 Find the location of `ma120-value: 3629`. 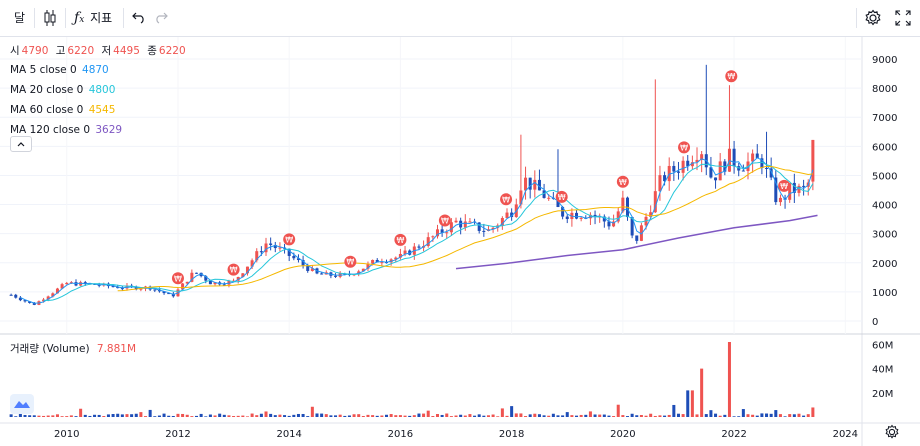

ma120-value: 3629 is located at coordinates (109, 130).